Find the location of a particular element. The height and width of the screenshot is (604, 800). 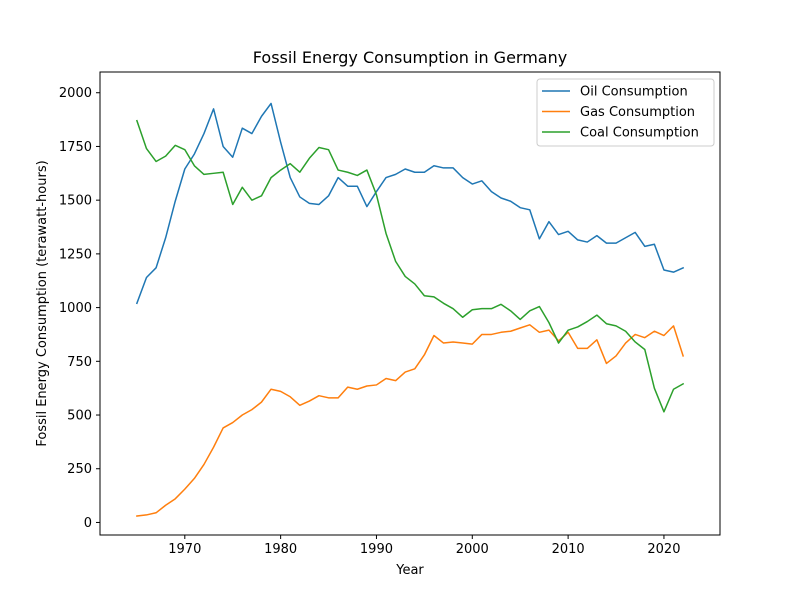

y-tick-label: 1750 is located at coordinates (75, 147).